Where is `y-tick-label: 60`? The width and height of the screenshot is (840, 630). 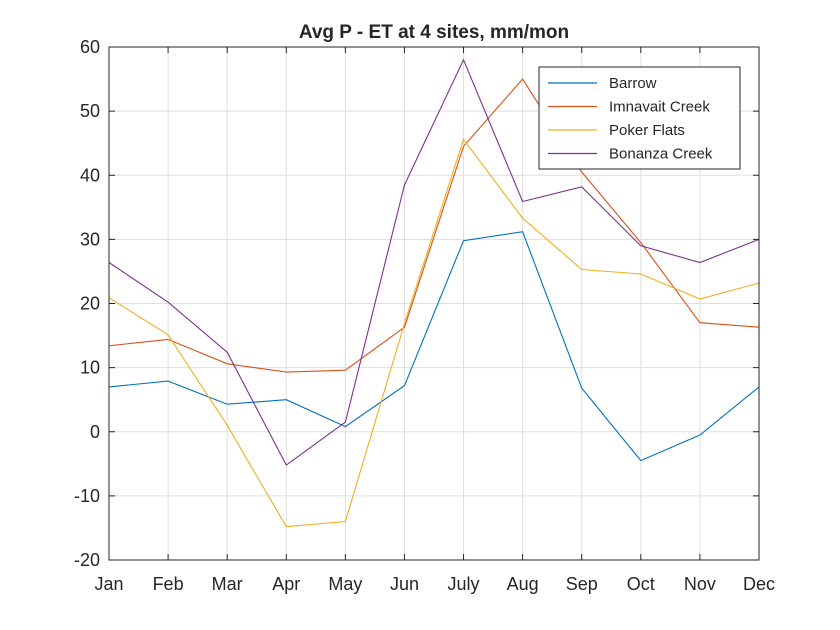 y-tick-label: 60 is located at coordinates (90, 47).